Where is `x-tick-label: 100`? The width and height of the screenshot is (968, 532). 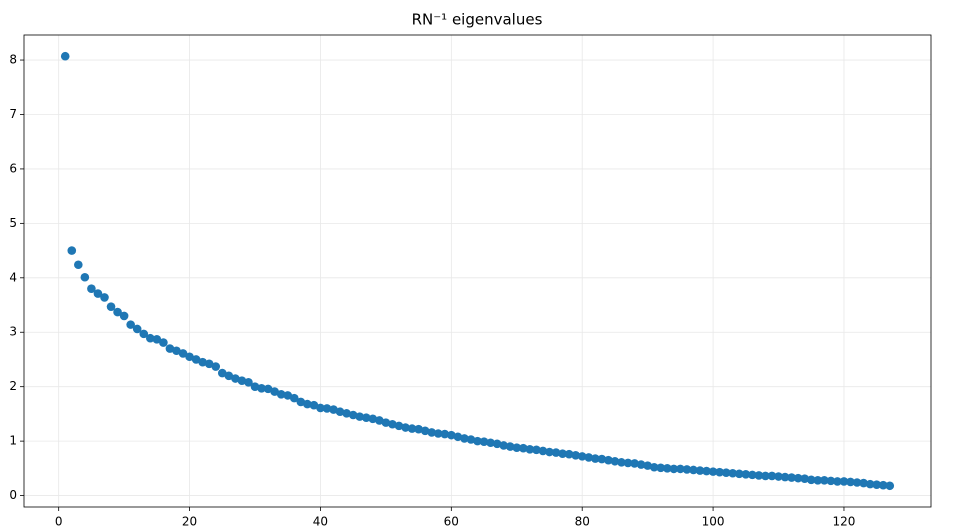 x-tick-label: 100 is located at coordinates (713, 522).